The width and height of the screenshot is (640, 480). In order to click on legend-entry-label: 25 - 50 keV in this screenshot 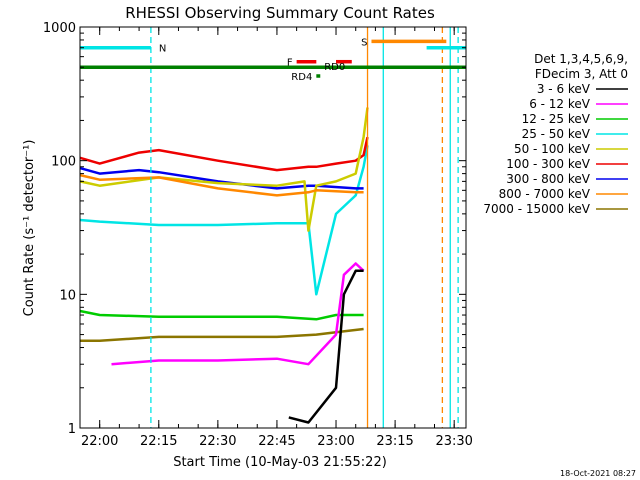, I will do `click(556, 134)`.